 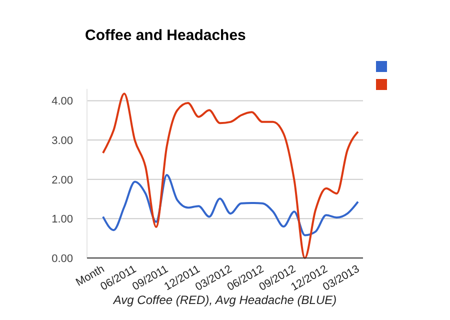 I want to click on y-tick-label: 3.00, so click(x=62, y=141).